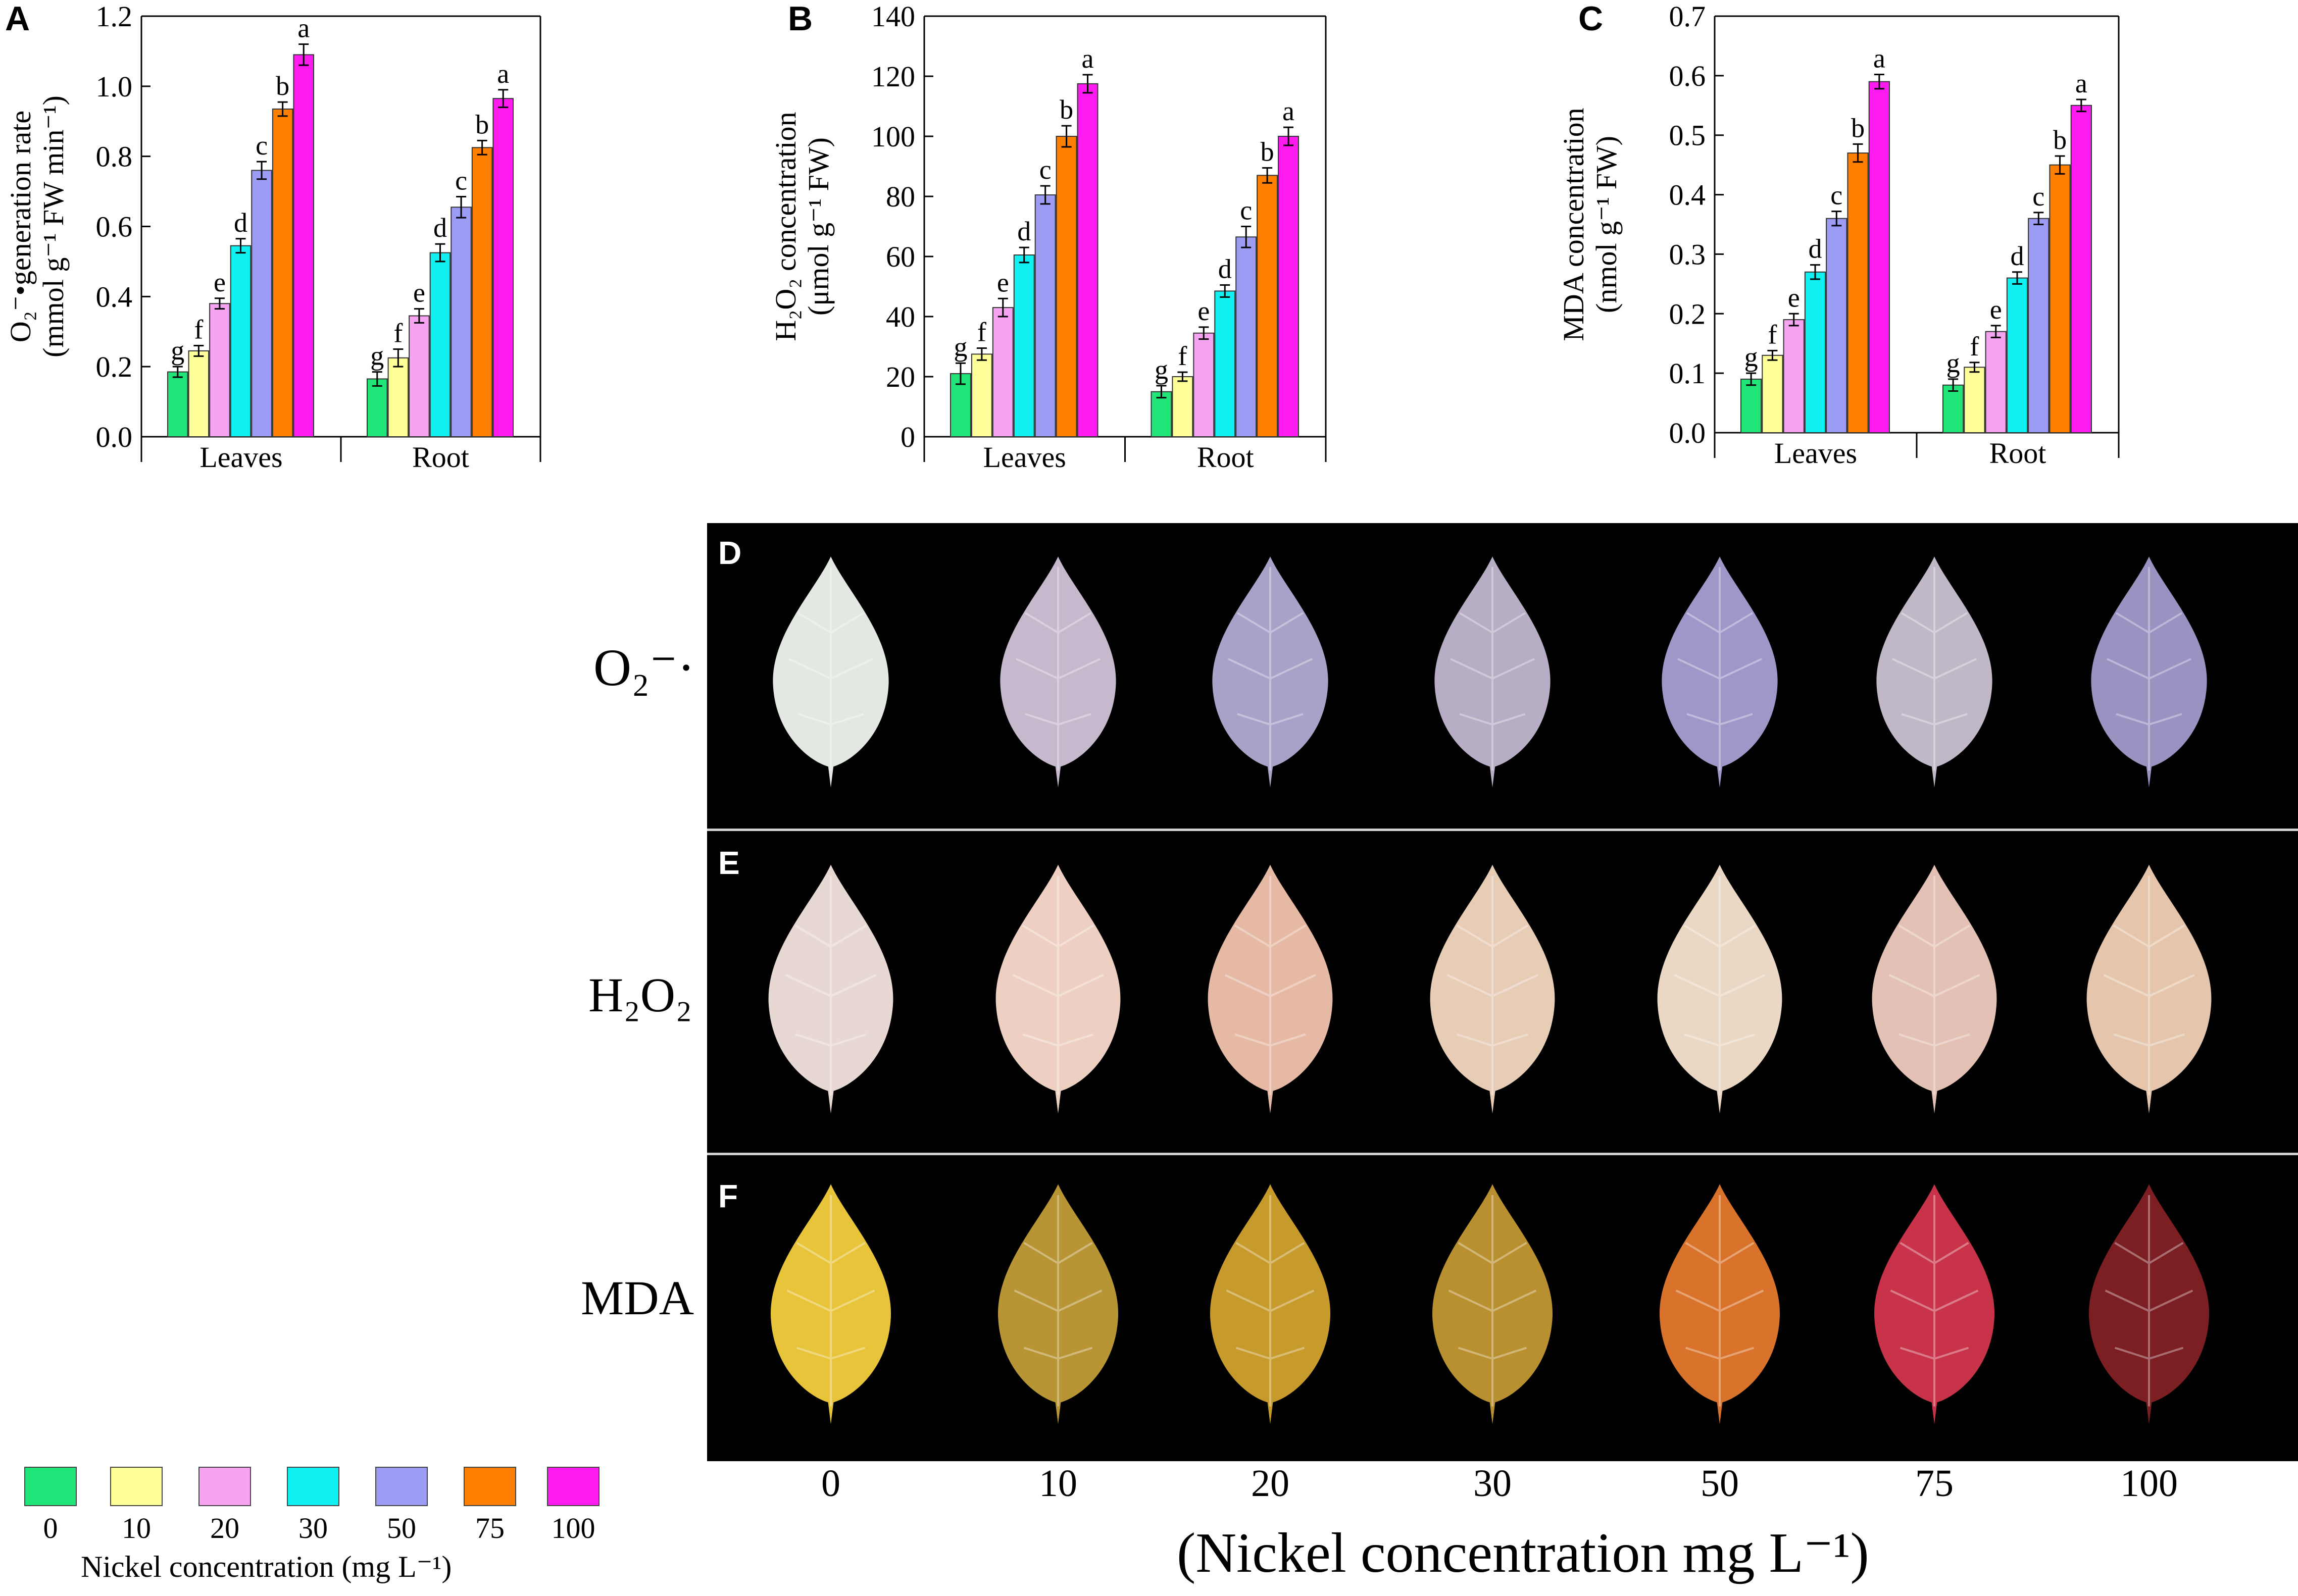 The width and height of the screenshot is (2298, 1596). What do you see at coordinates (1591, 19) in the screenshot?
I see `panel-letter: C` at bounding box center [1591, 19].